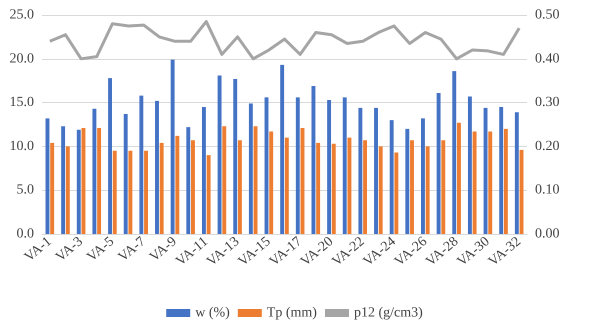 The width and height of the screenshot is (589, 330). What do you see at coordinates (101, 250) in the screenshot?
I see `x-tick-label: VA-5` at bounding box center [101, 250].